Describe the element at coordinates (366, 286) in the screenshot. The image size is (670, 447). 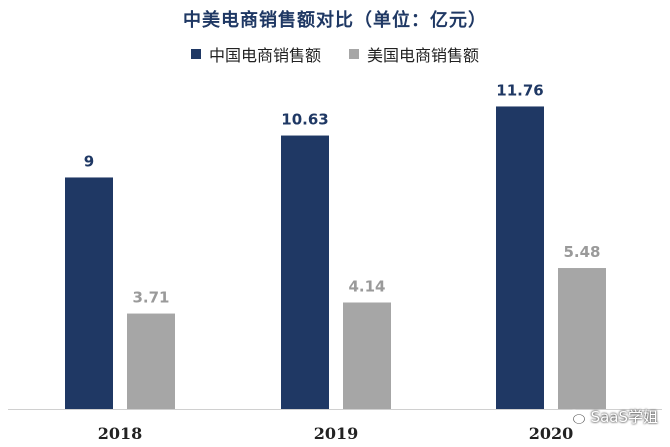
I see `data-label-usa-2019: 4.14` at that location.